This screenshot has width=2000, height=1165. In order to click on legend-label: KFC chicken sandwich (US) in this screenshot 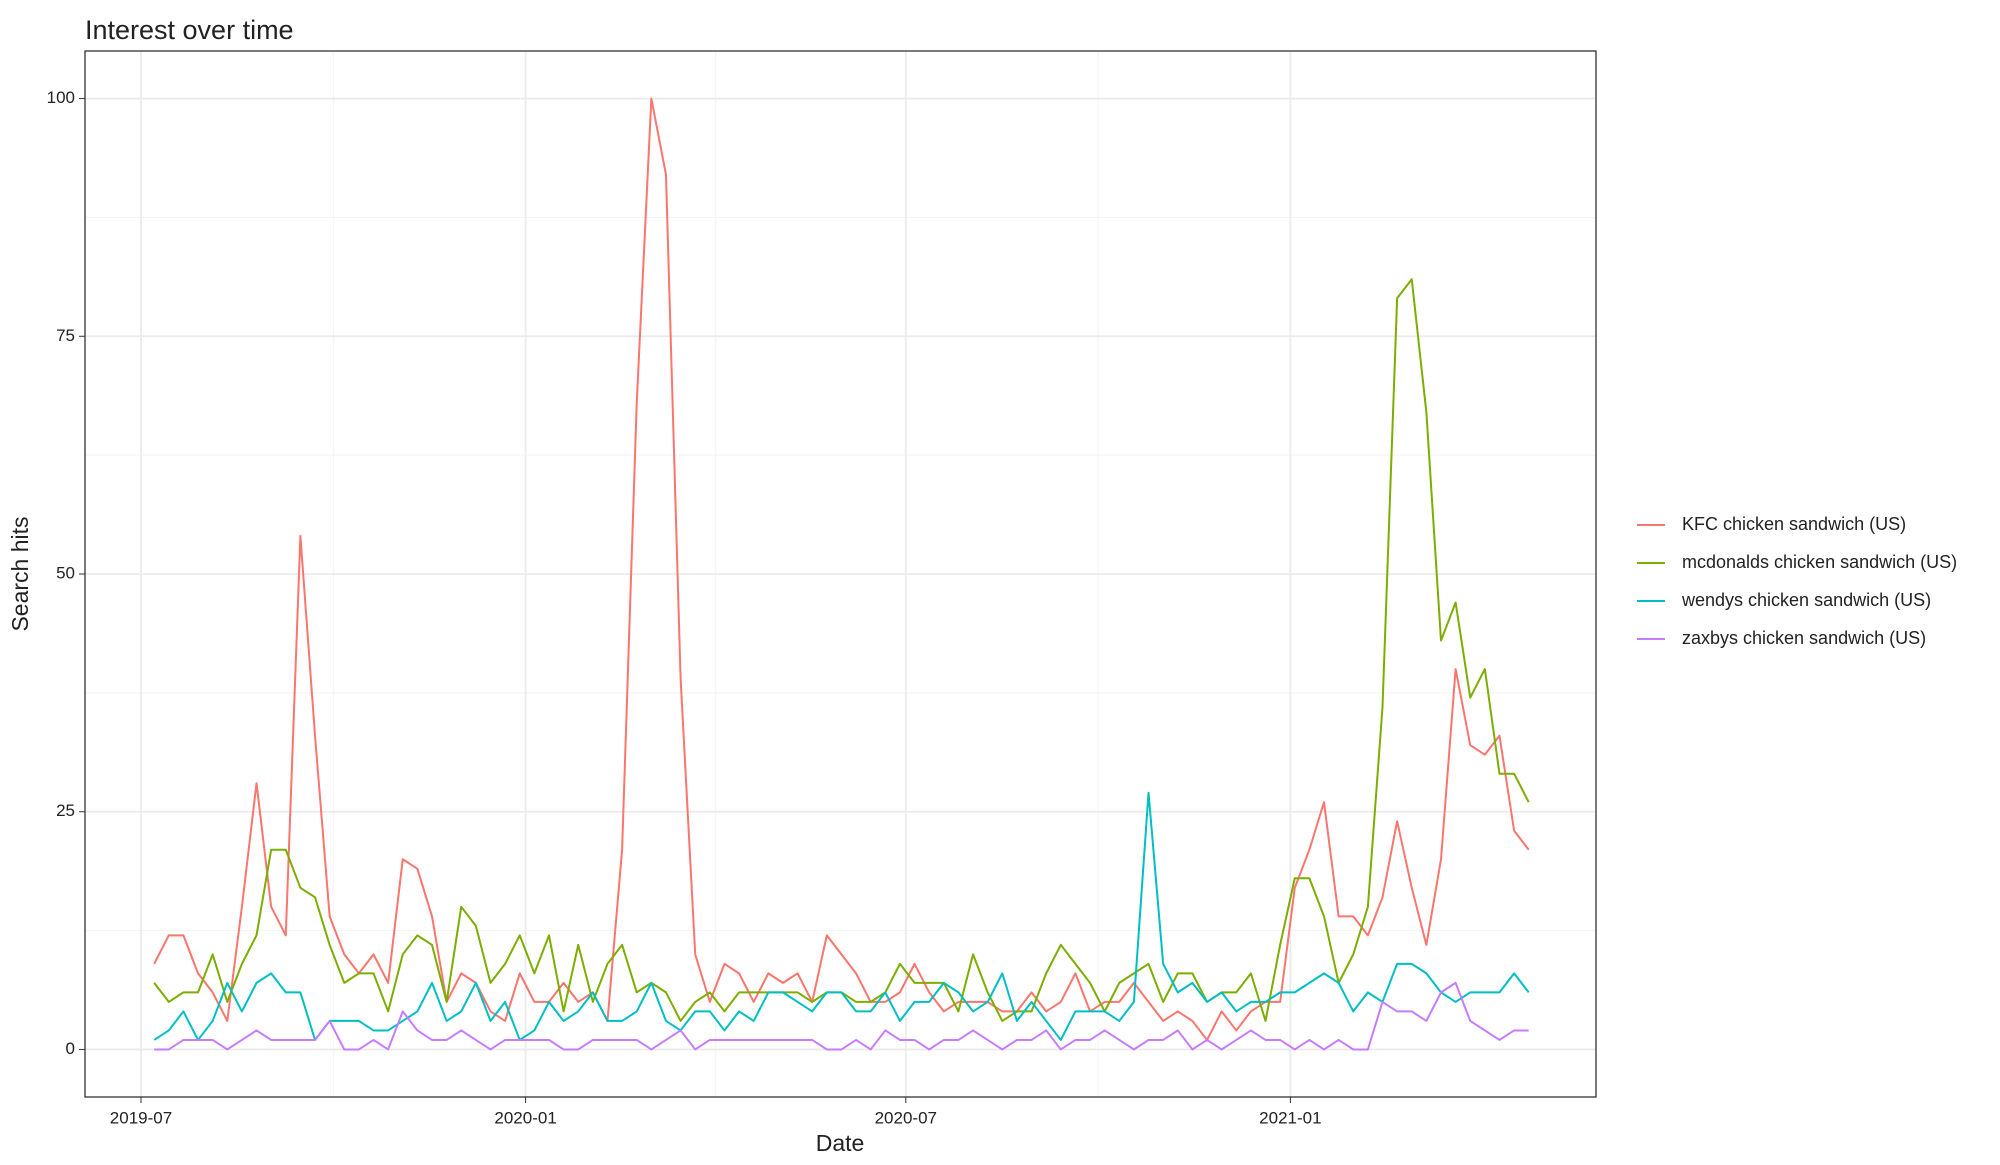, I will do `click(1794, 524)`.